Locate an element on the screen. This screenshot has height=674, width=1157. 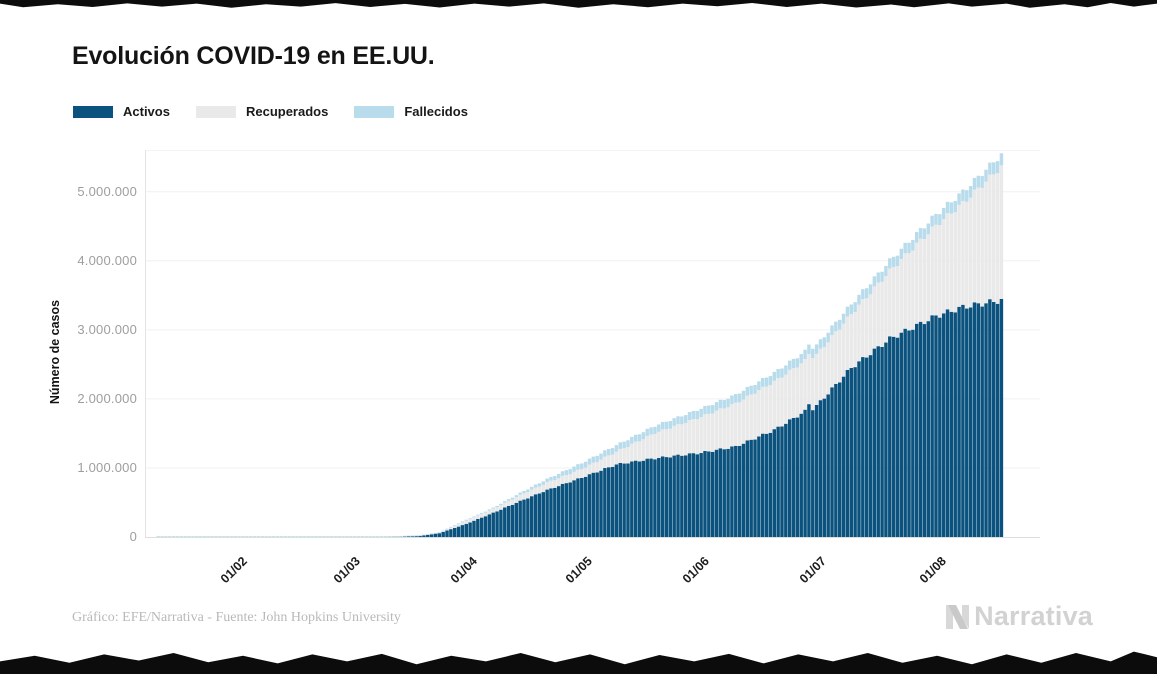
y-axis-title: Número de casos is located at coordinates (55, 352).